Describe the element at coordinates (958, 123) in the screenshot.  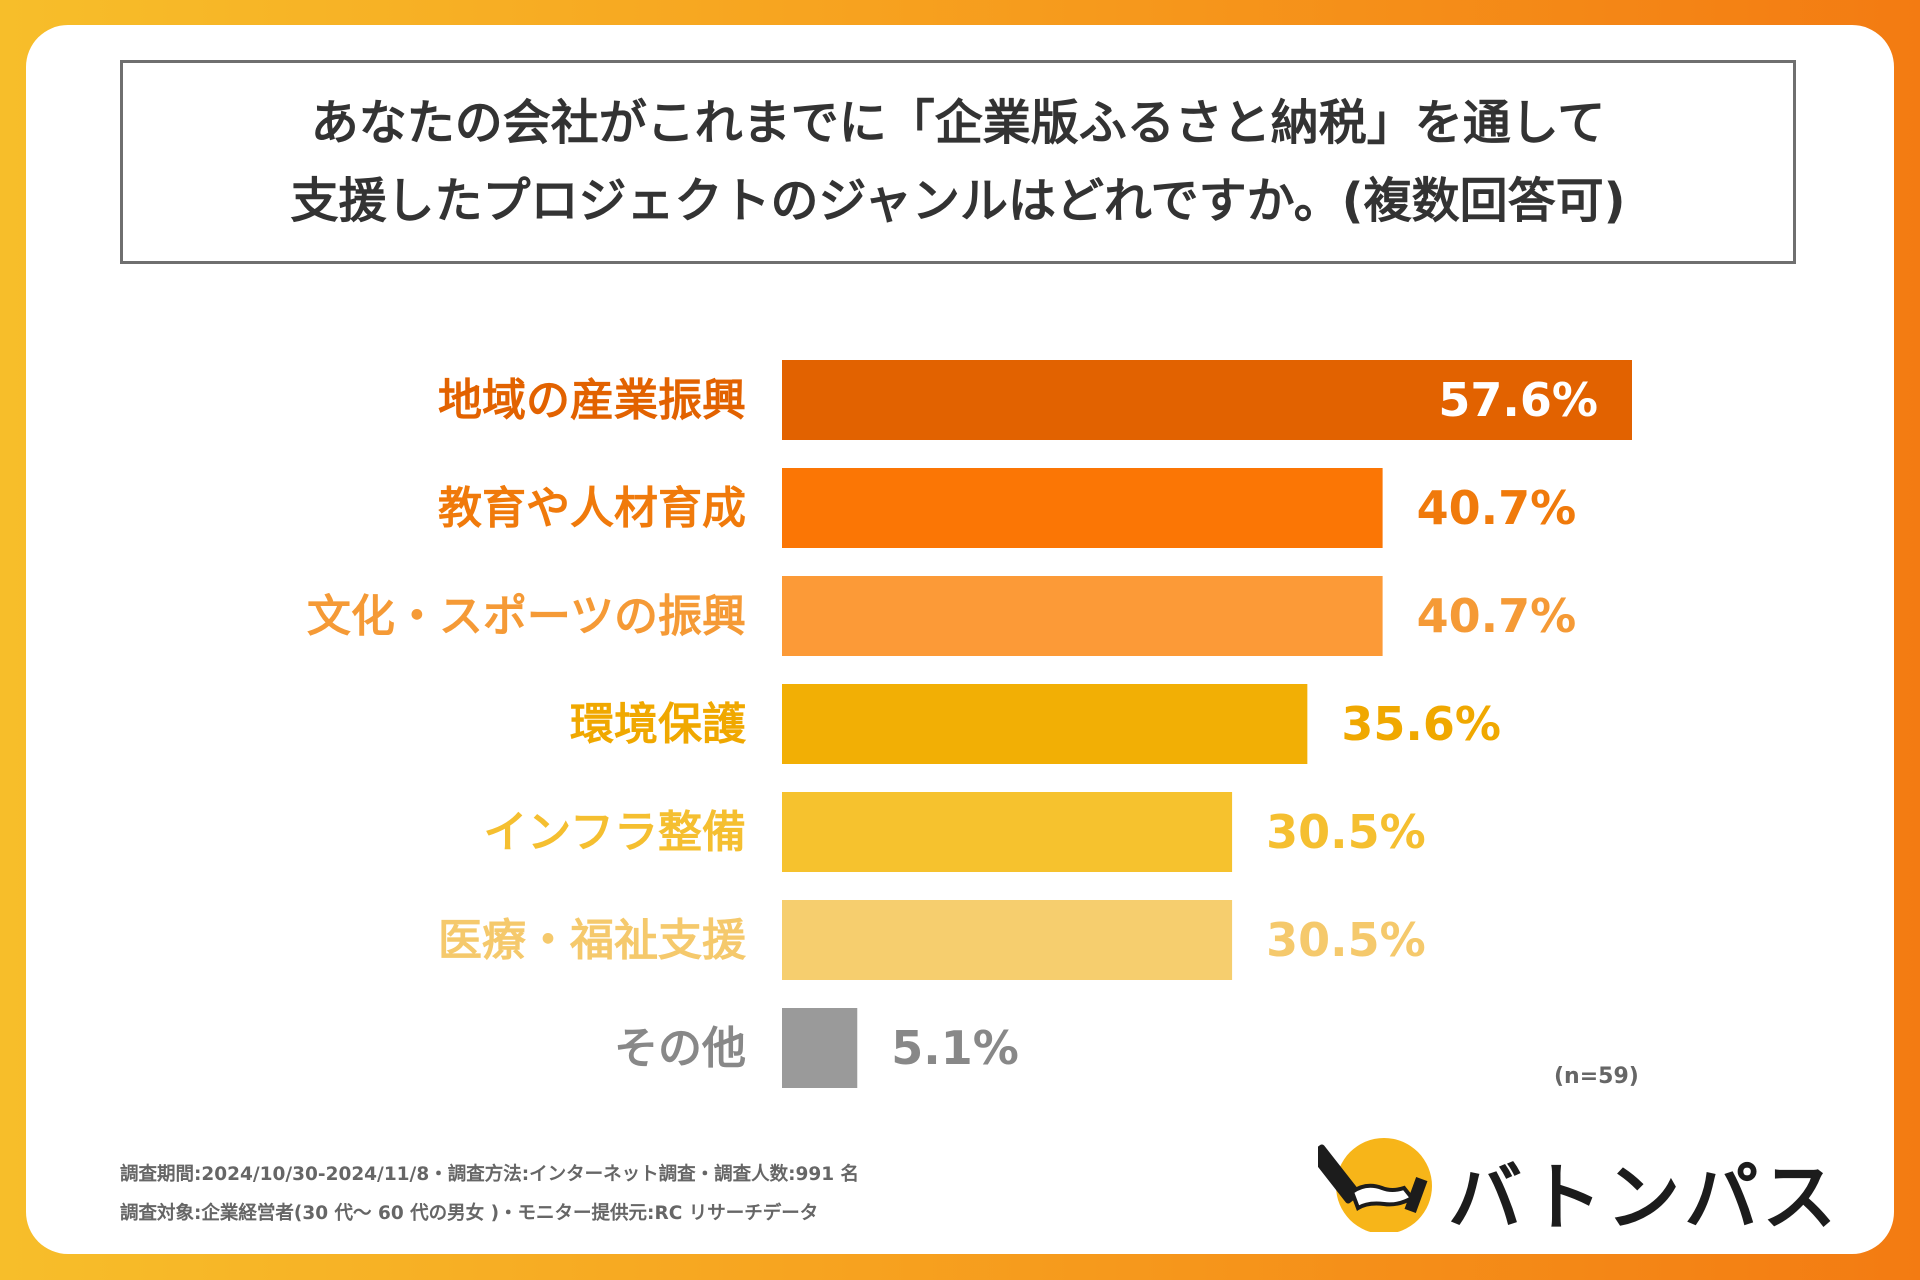
I see `title-line-1: あなたの会社がこれまでに「企業版ふるさと納税」を通して` at that location.